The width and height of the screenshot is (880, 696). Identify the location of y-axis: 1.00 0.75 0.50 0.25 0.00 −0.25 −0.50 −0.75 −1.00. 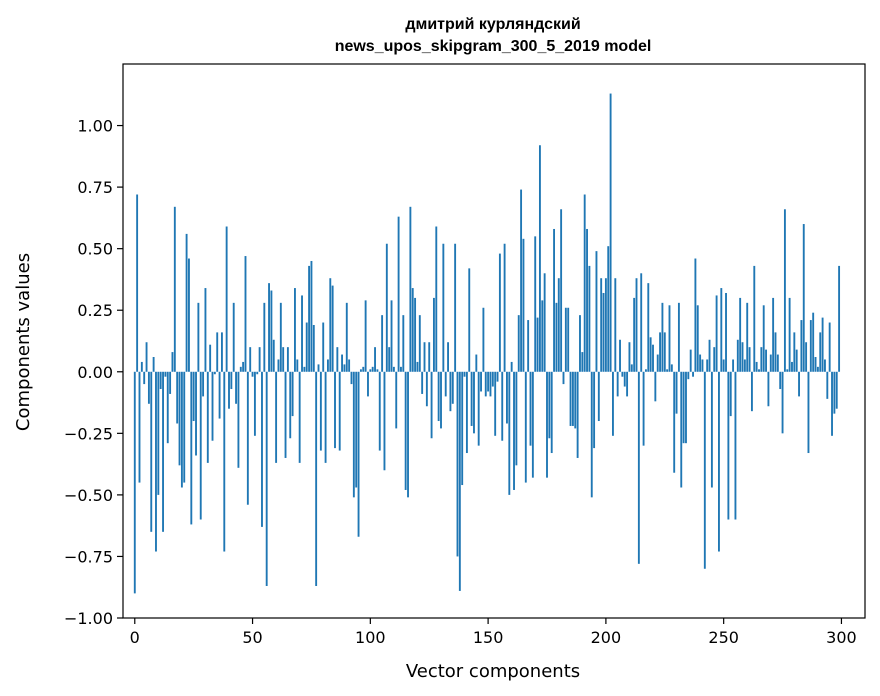
(93, 372).